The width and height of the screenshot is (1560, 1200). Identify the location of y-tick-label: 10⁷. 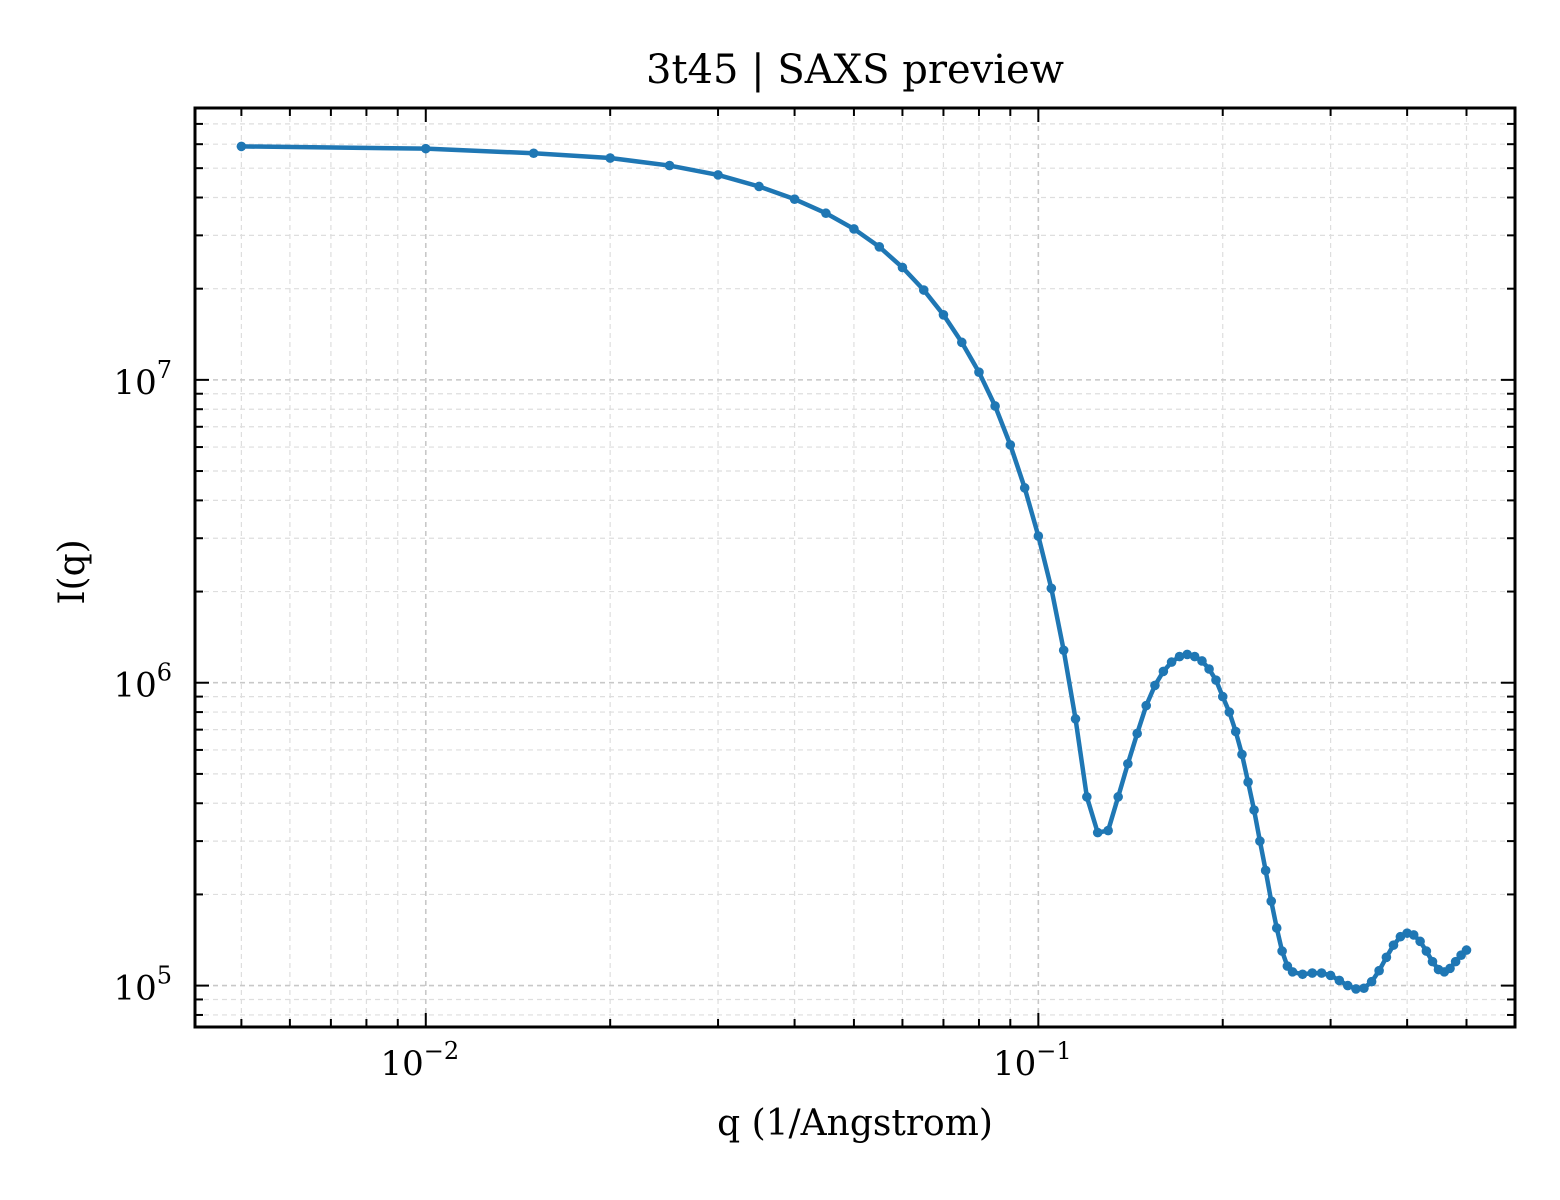
(142, 379).